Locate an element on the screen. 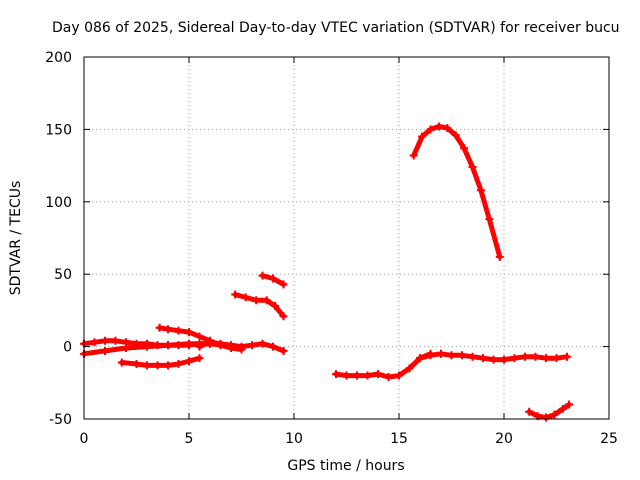  y-tick-labels: -50 0 50 100 150 200 is located at coordinates (58, 239).